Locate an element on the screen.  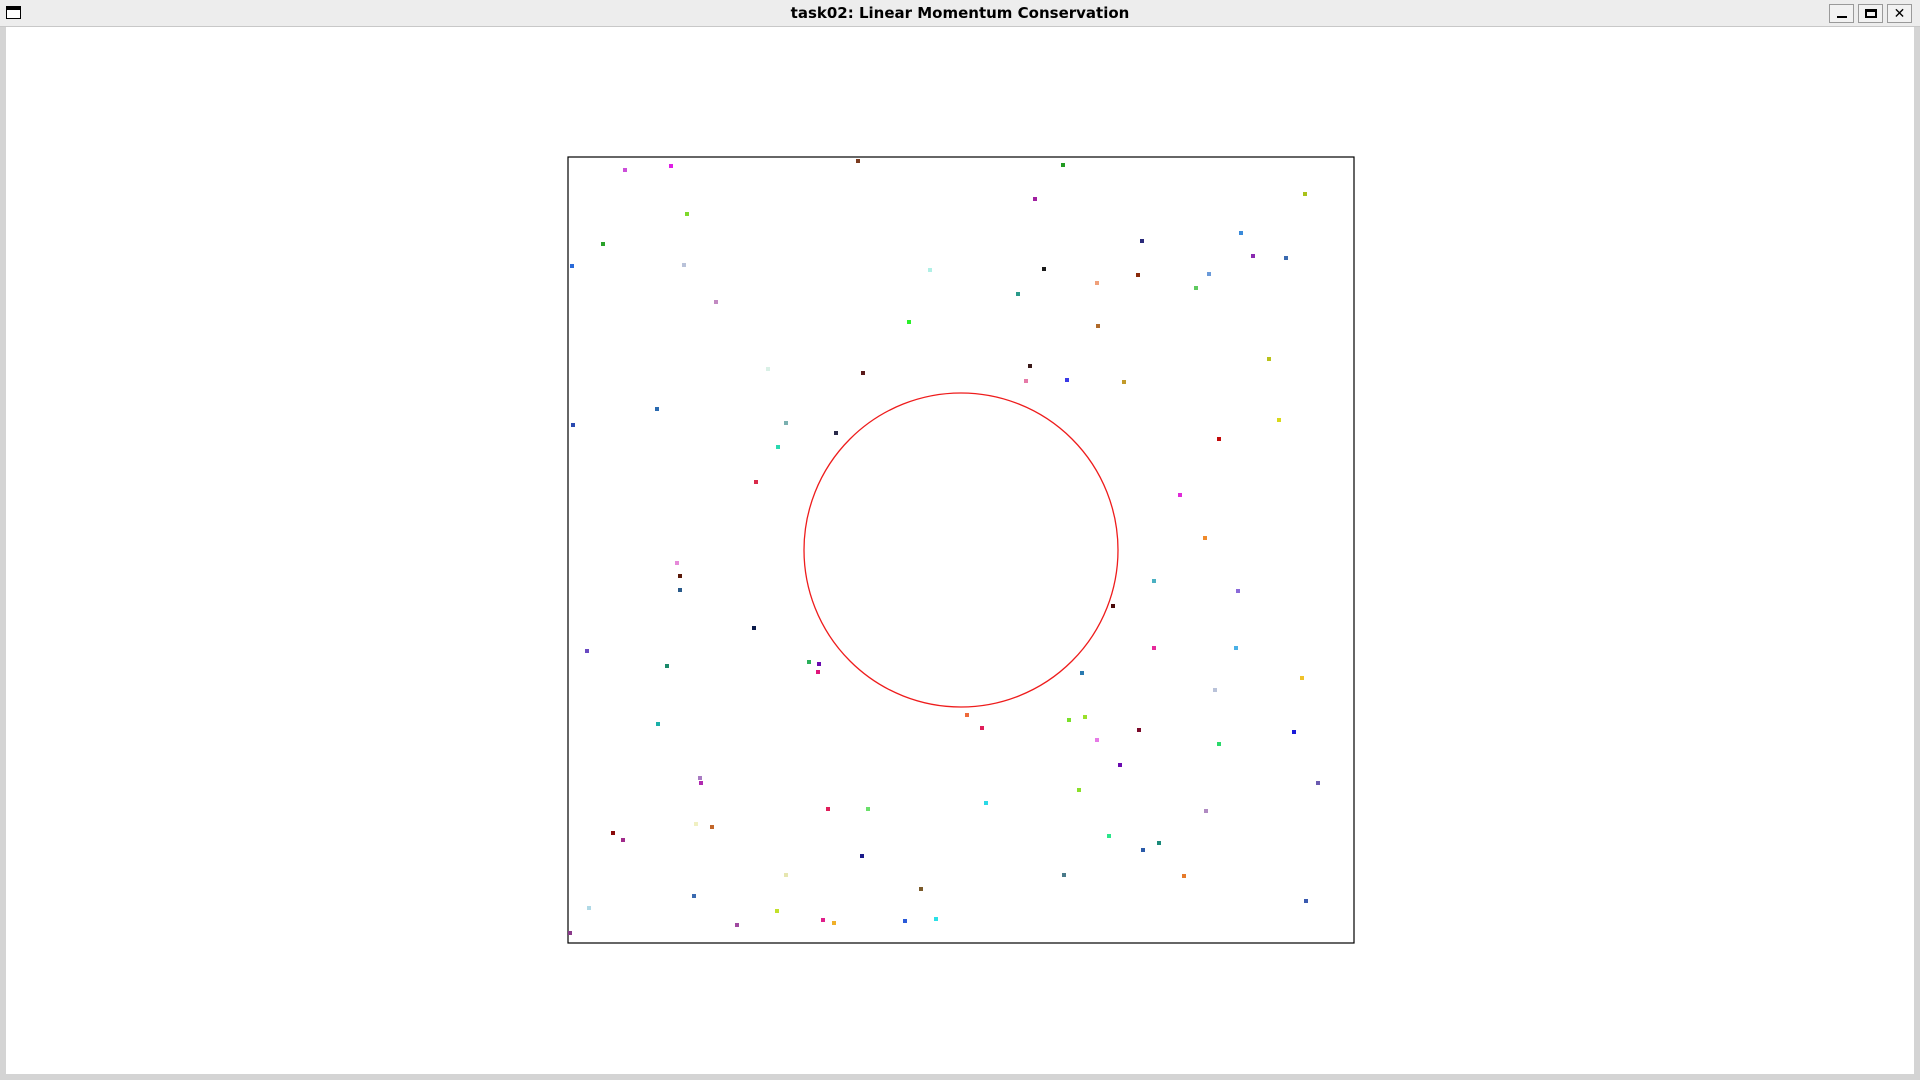
minimize-button is located at coordinates (1841, 13).